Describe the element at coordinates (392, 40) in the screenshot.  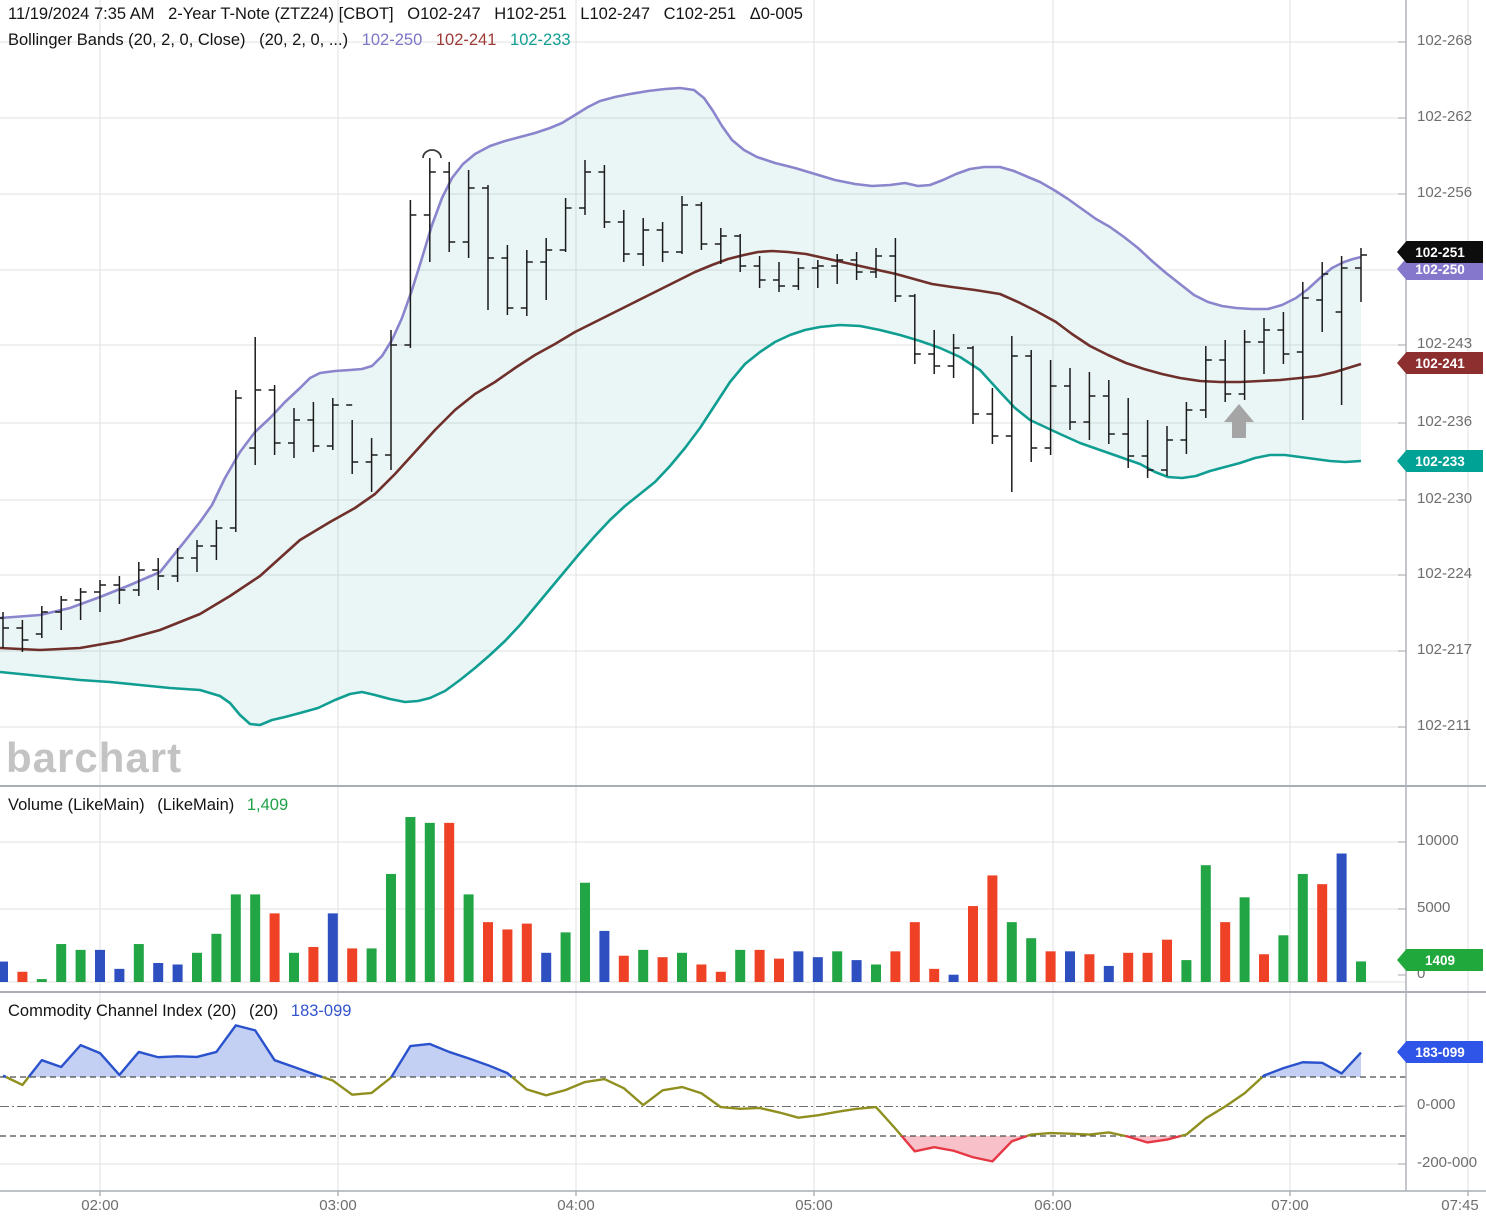
I see `bb-upper-value: 102-250` at that location.